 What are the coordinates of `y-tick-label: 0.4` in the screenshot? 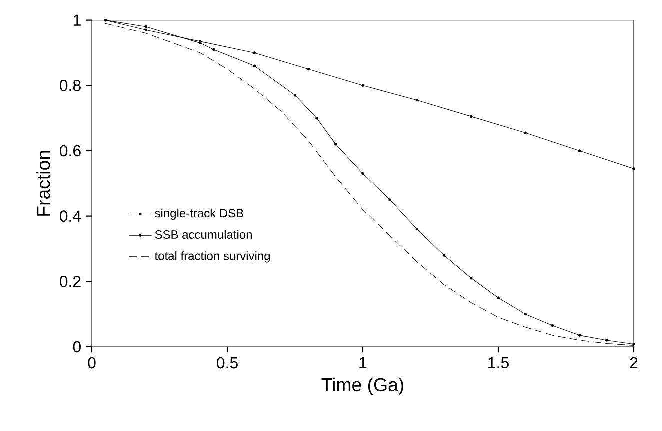 It's located at (71, 216).